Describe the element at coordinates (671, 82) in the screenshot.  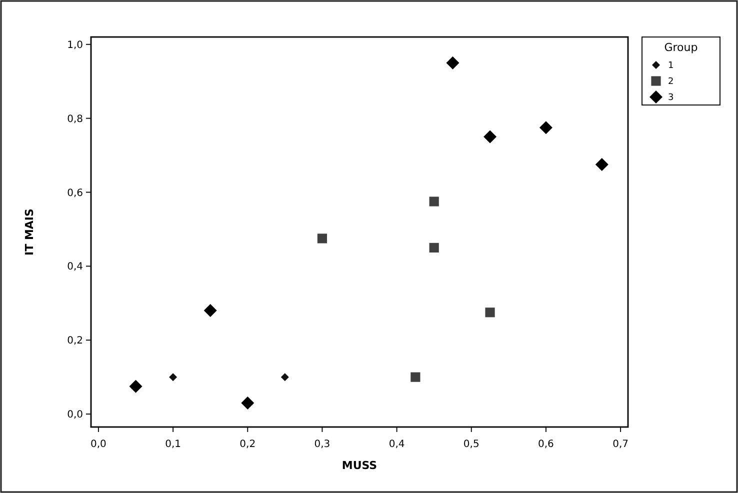
I see `legend-label: 2` at that location.